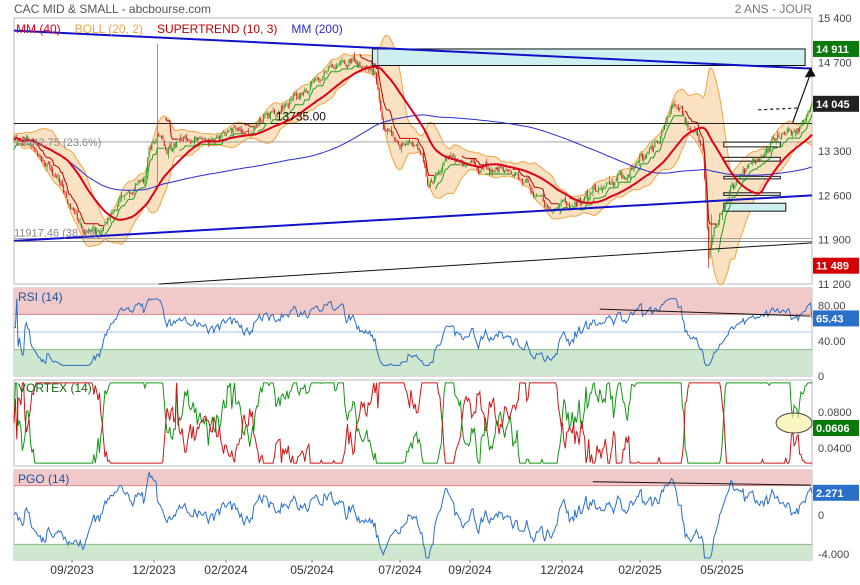 This screenshot has height=585, width=860. What do you see at coordinates (413, 152) in the screenshot?
I see `ma200-line` at bounding box center [413, 152].